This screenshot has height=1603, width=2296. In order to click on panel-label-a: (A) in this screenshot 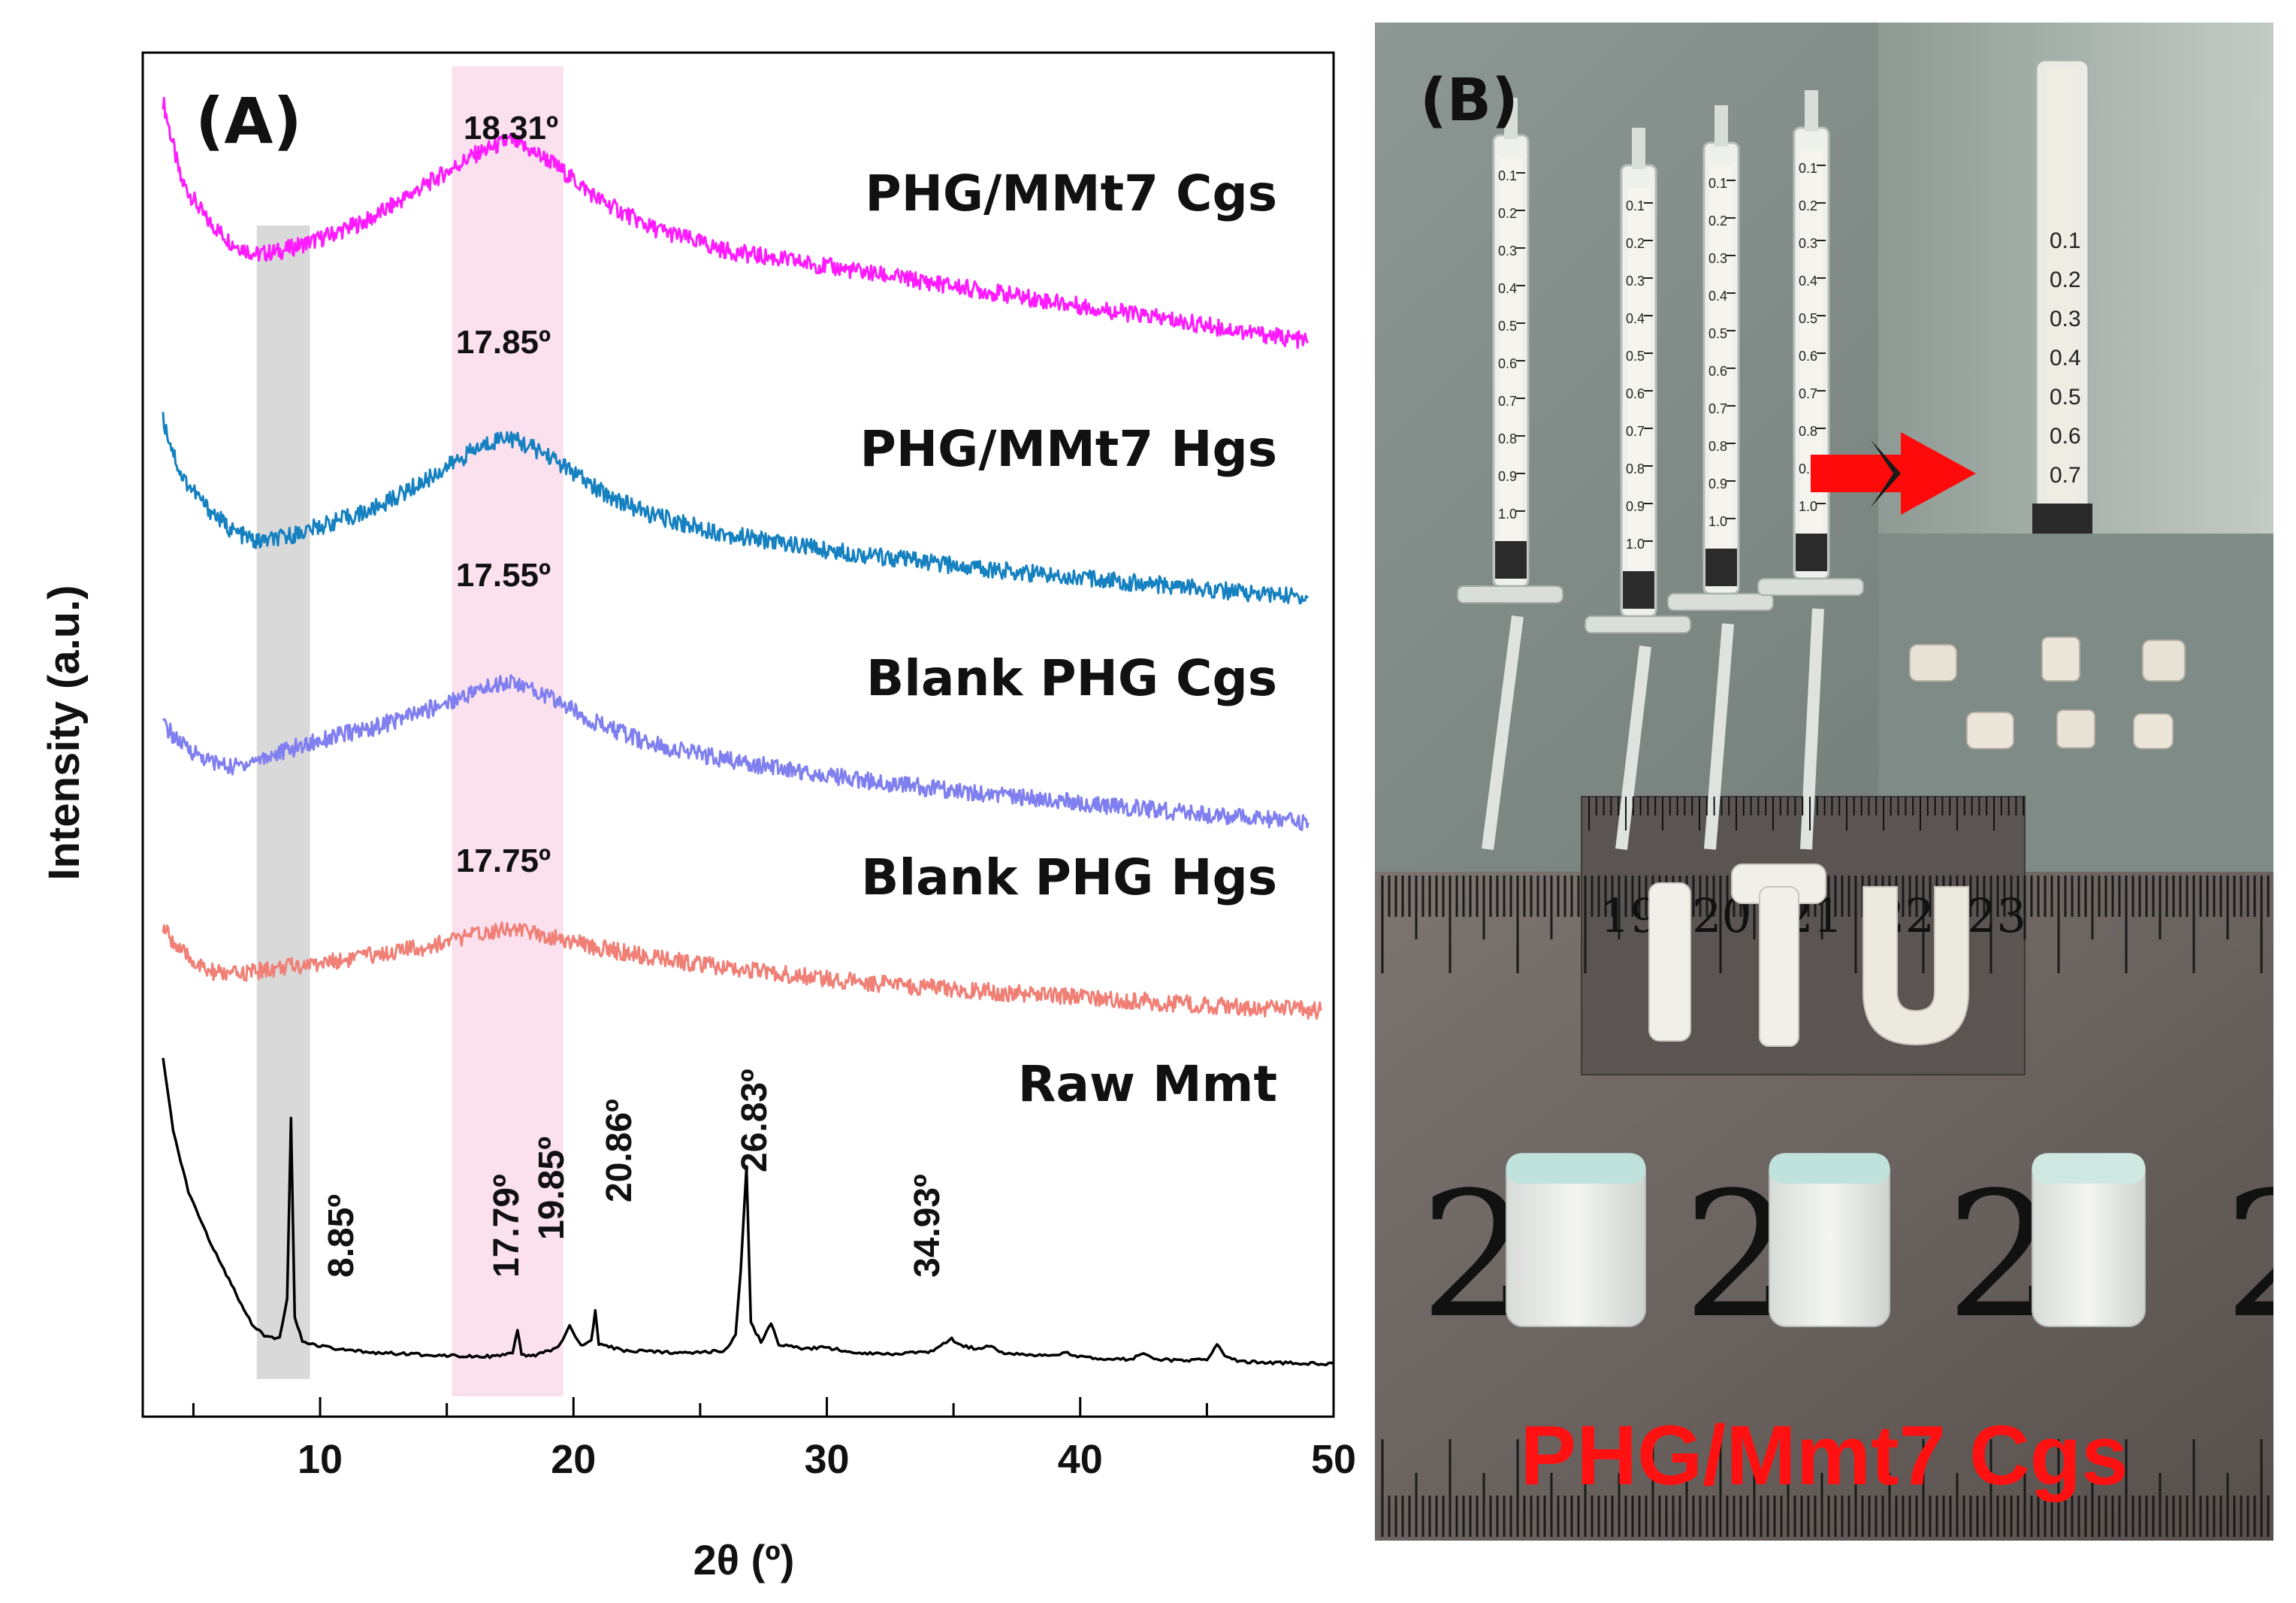, I will do `click(248, 121)`.